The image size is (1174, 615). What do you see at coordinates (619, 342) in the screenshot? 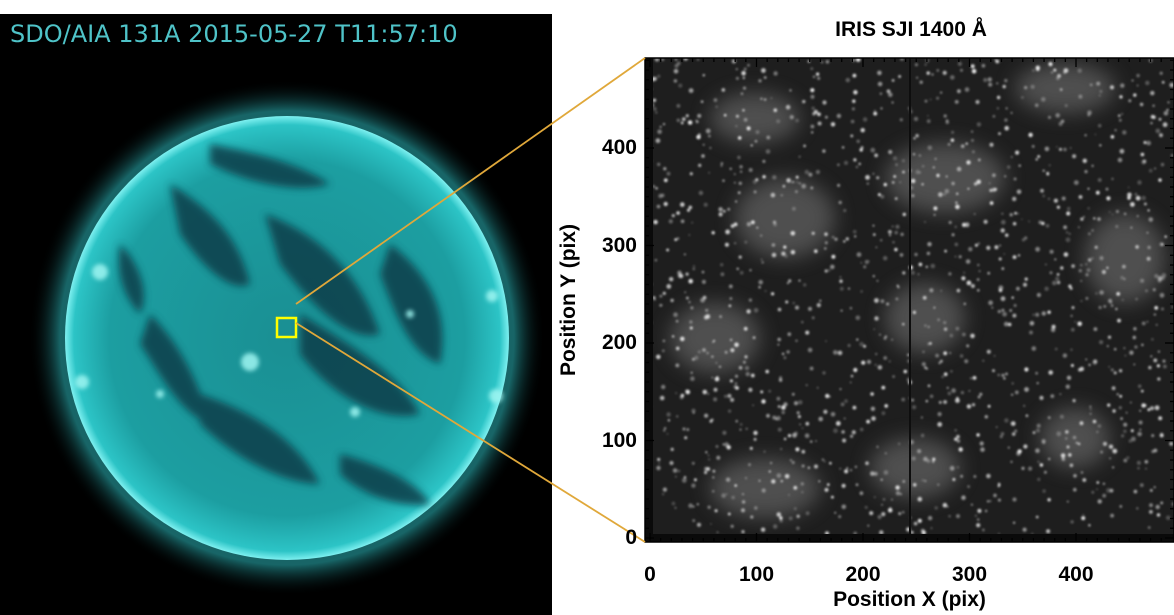
I see `y-tick-label: 200` at bounding box center [619, 342].